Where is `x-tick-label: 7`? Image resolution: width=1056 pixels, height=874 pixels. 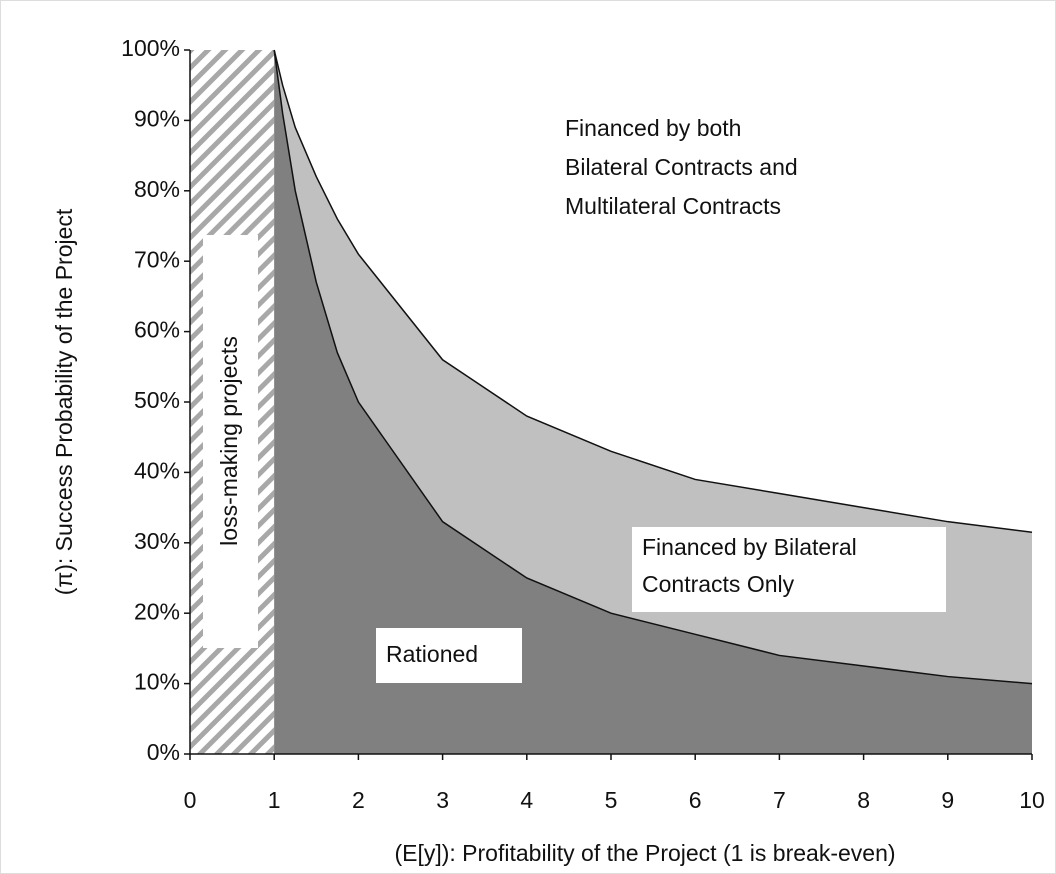 x-tick-label: 7 is located at coordinates (779, 800).